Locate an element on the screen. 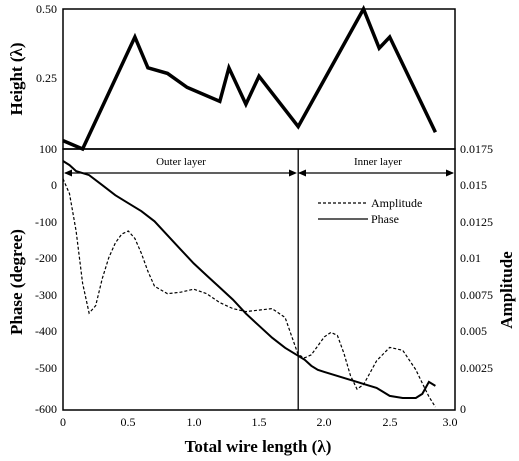  height-y-tick-label: 0.25 is located at coordinates (46, 78).